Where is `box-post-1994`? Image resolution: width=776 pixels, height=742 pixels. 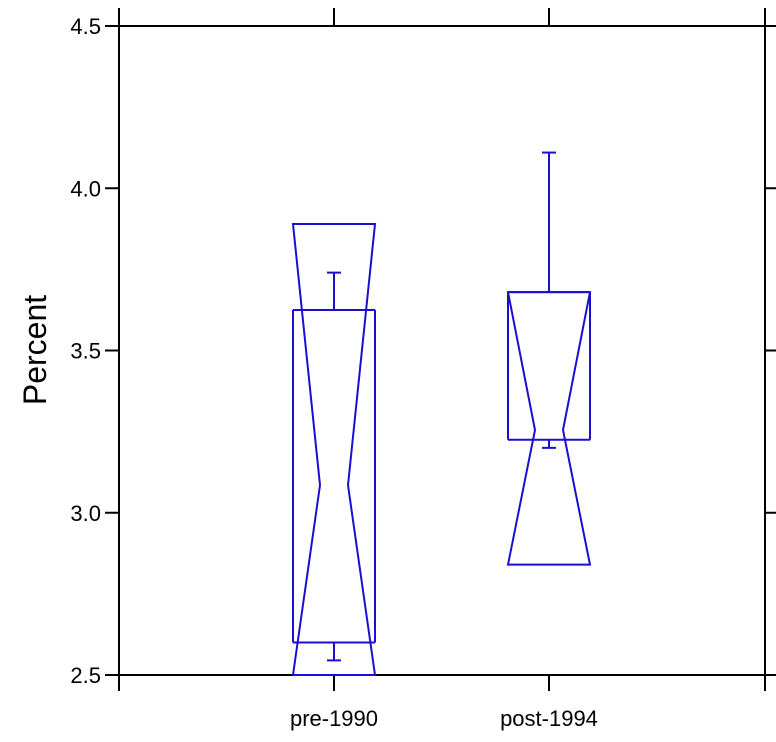 box-post-1994 is located at coordinates (549, 358).